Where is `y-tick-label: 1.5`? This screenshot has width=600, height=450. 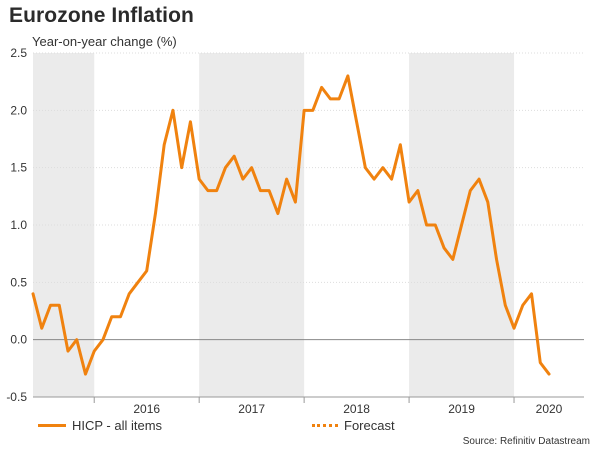 y-tick-label: 1.5 is located at coordinates (18, 168).